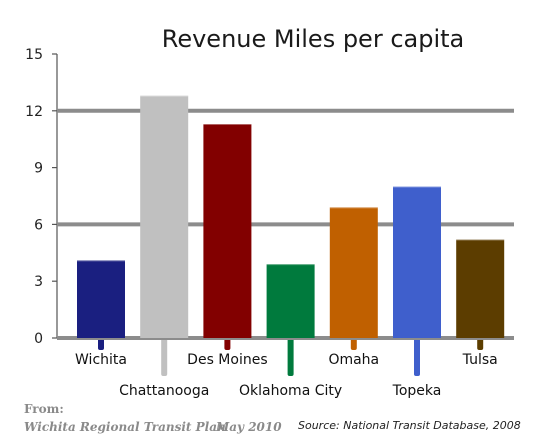  I want to click on source-note: Source: National Transit Database, 2008, so click(409, 425).